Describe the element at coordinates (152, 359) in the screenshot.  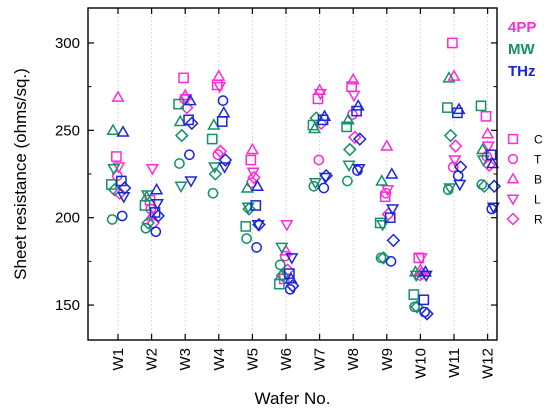
I see `x-tick-label-w2: W2` at that location.